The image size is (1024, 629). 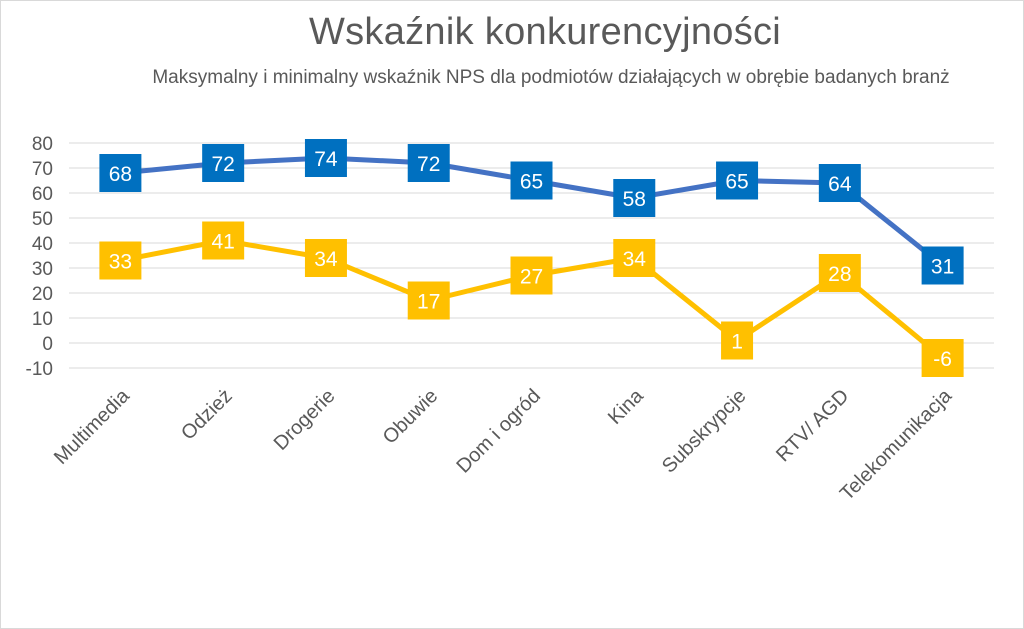 I want to click on data-label: 28, so click(x=839, y=274).